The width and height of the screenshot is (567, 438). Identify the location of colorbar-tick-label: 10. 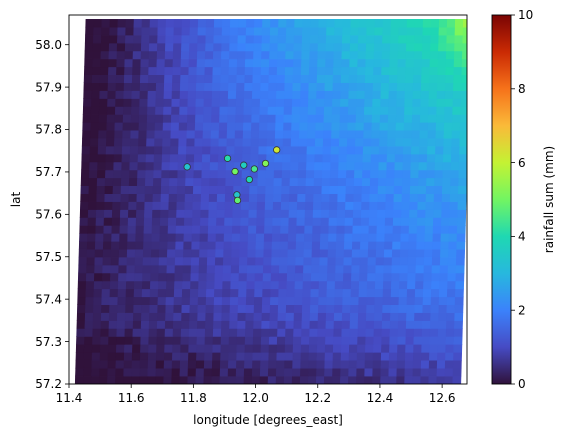
(525, 15).